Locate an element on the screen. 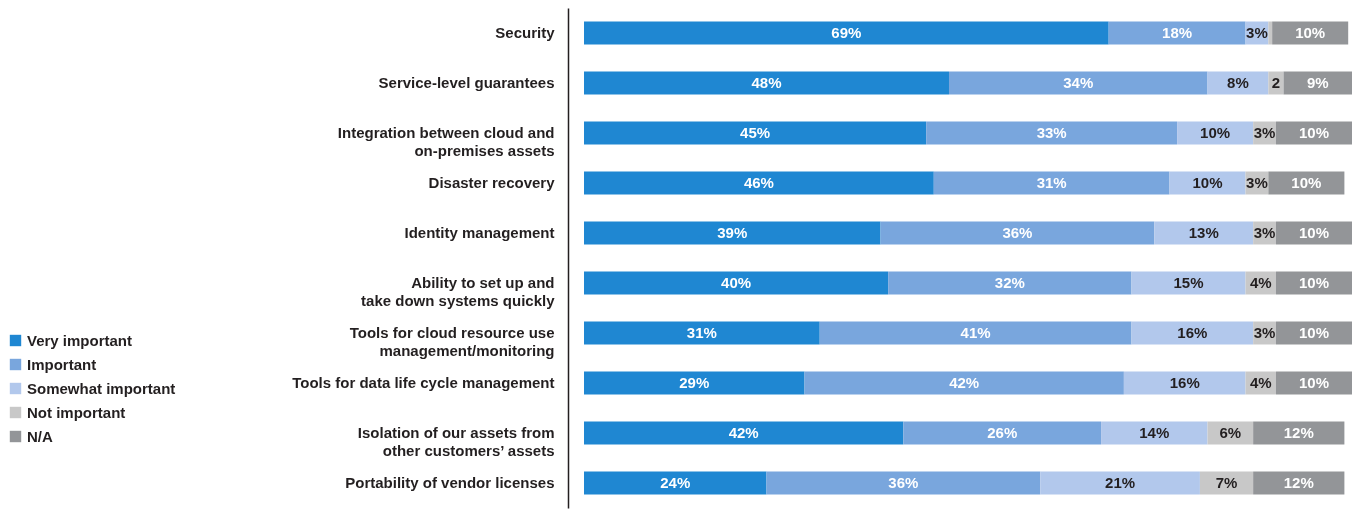 The image size is (1355, 513). y-tick-label: Tools for cloud resource use management/monitoring is located at coordinates (452, 341).